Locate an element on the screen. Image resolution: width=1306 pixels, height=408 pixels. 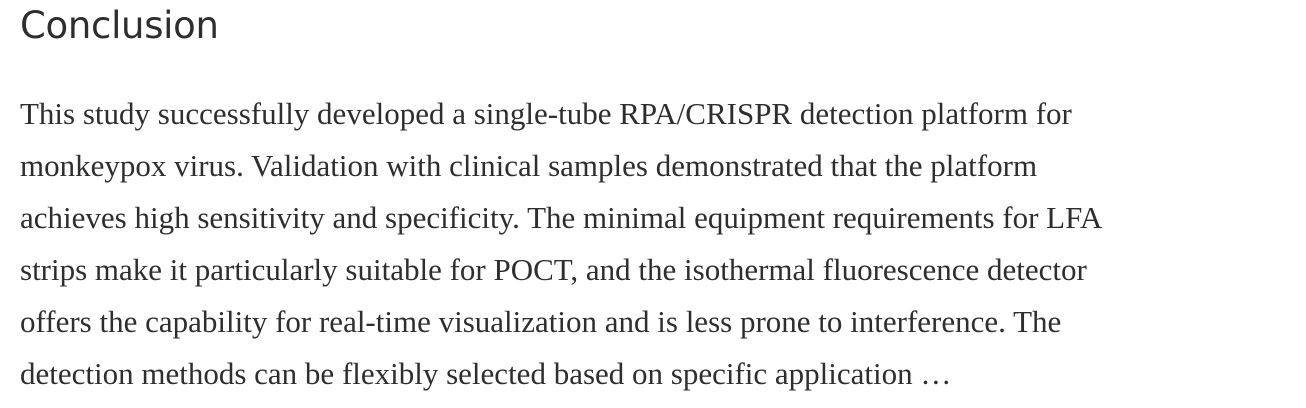
section-heading: Conclusion is located at coordinates (119, 25).